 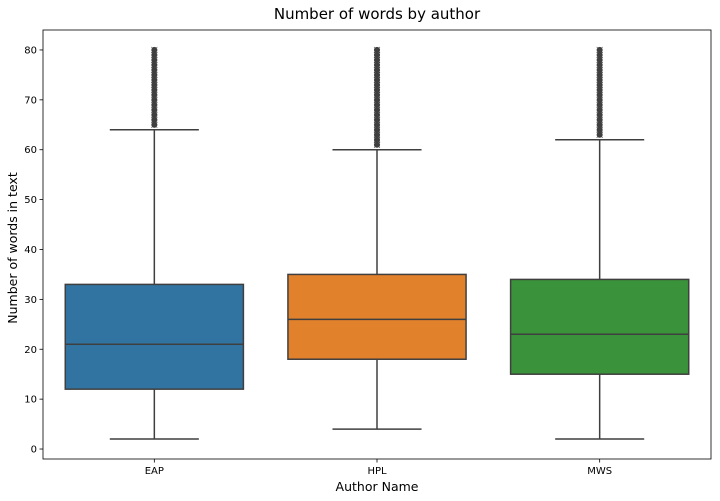 What do you see at coordinates (30, 200) in the screenshot?
I see `y-tick-label: 50` at bounding box center [30, 200].